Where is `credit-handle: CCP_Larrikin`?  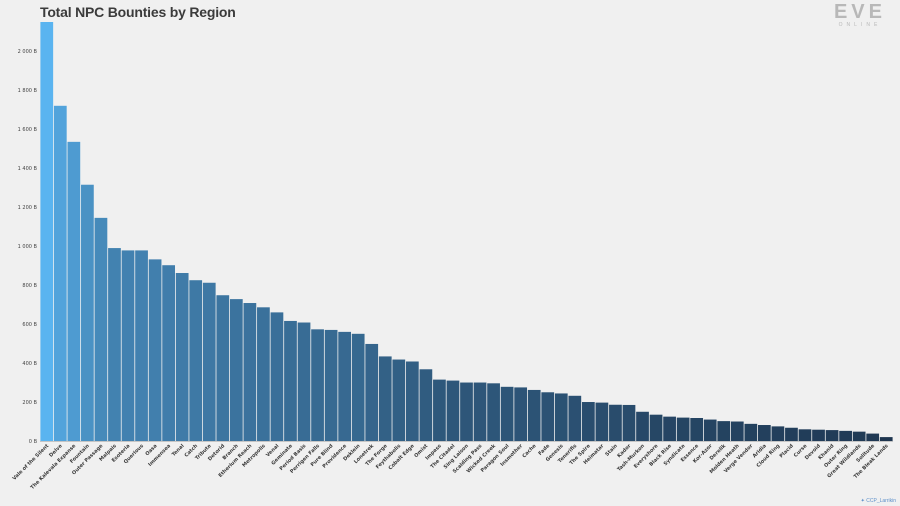
credit-handle: CCP_Larrikin is located at coordinates (881, 501).